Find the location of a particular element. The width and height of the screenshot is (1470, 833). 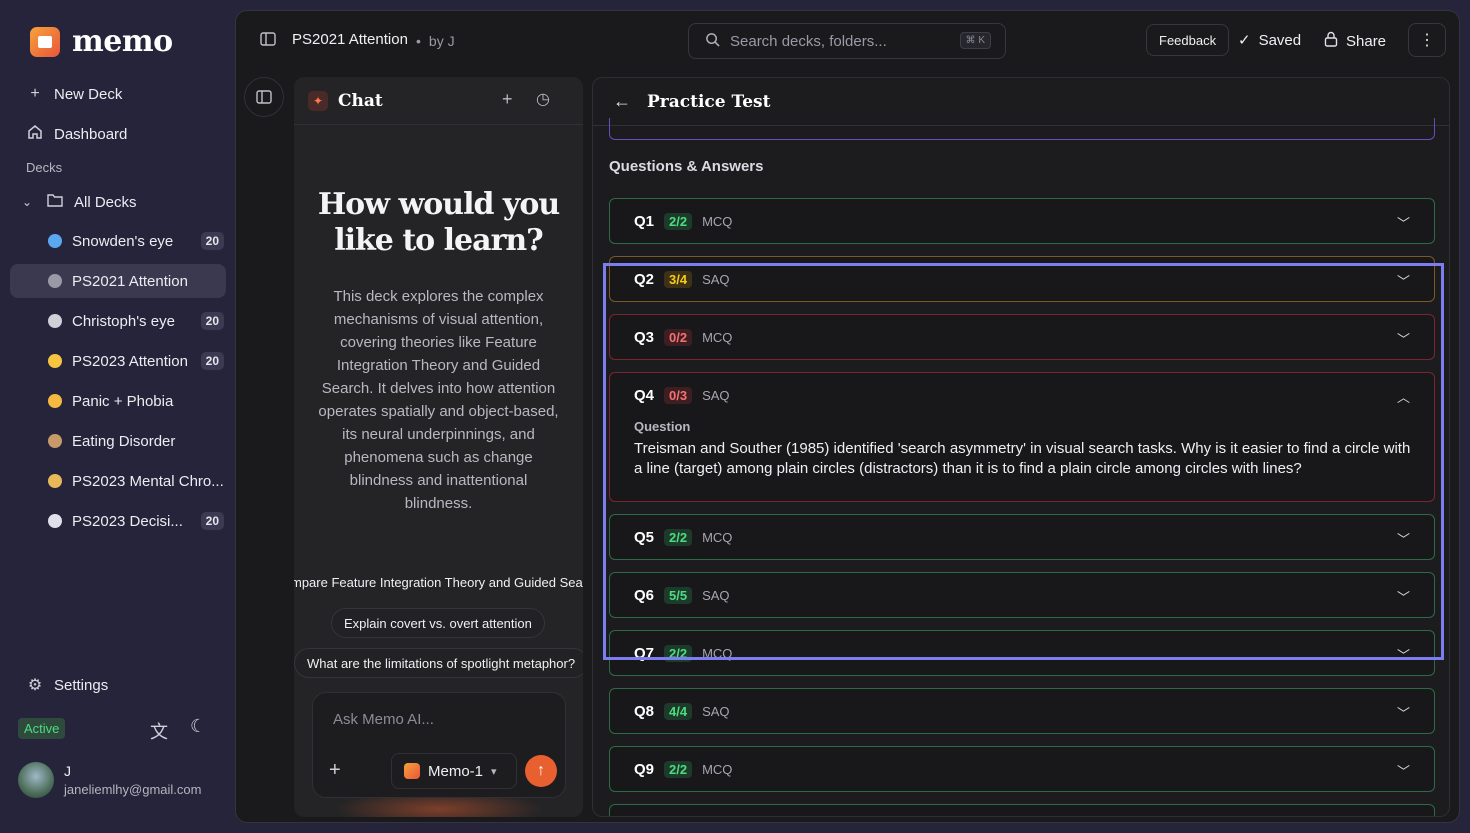

model-selector: Memo-1 ▾ is located at coordinates (454, 771).